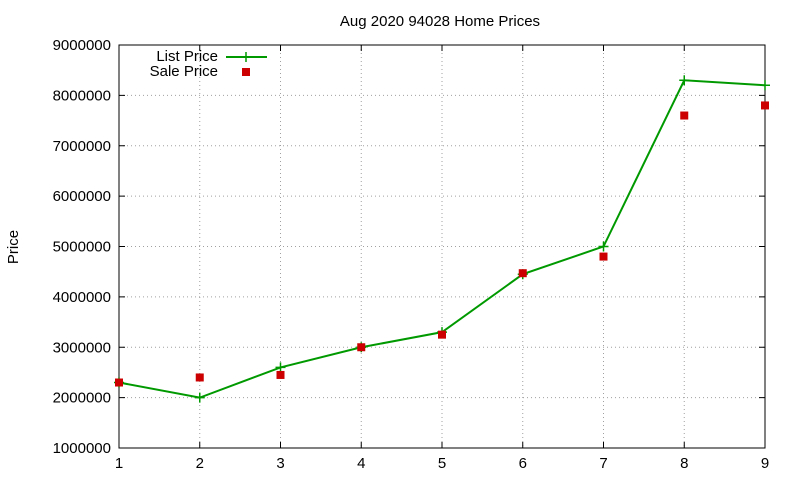 The image size is (800, 485). I want to click on y-tick-label: 2000000, so click(82, 398).